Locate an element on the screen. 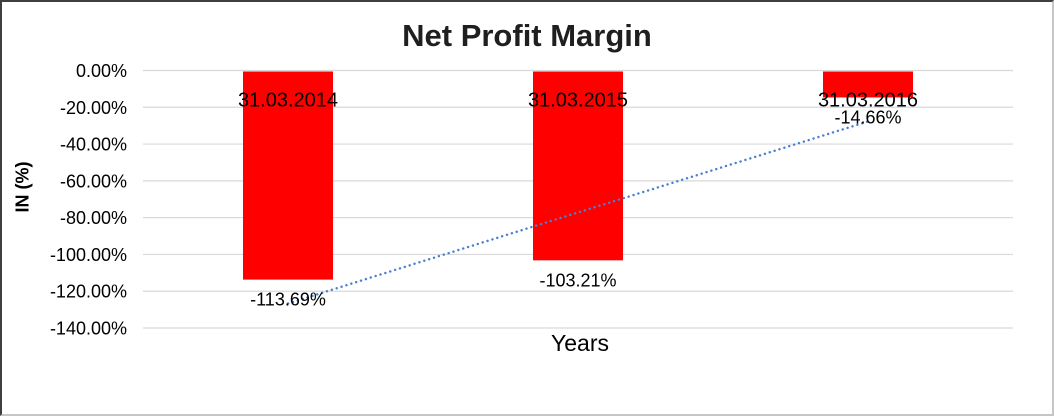  y-tick-label: -20.00% is located at coordinates (93, 108).